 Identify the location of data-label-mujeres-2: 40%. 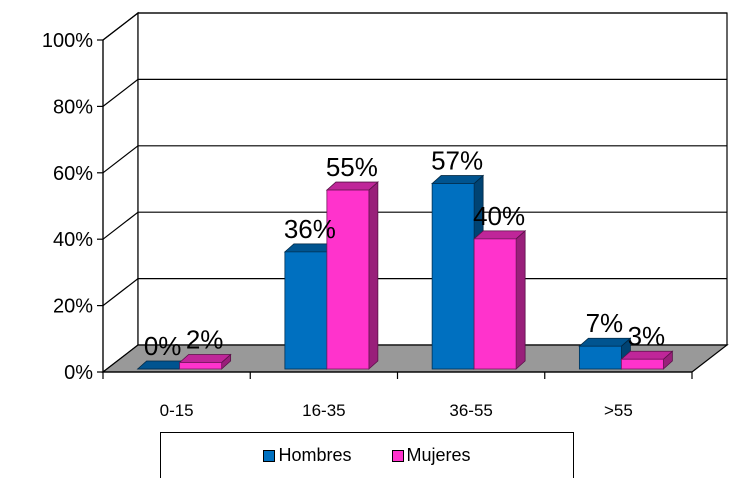
(499, 216).